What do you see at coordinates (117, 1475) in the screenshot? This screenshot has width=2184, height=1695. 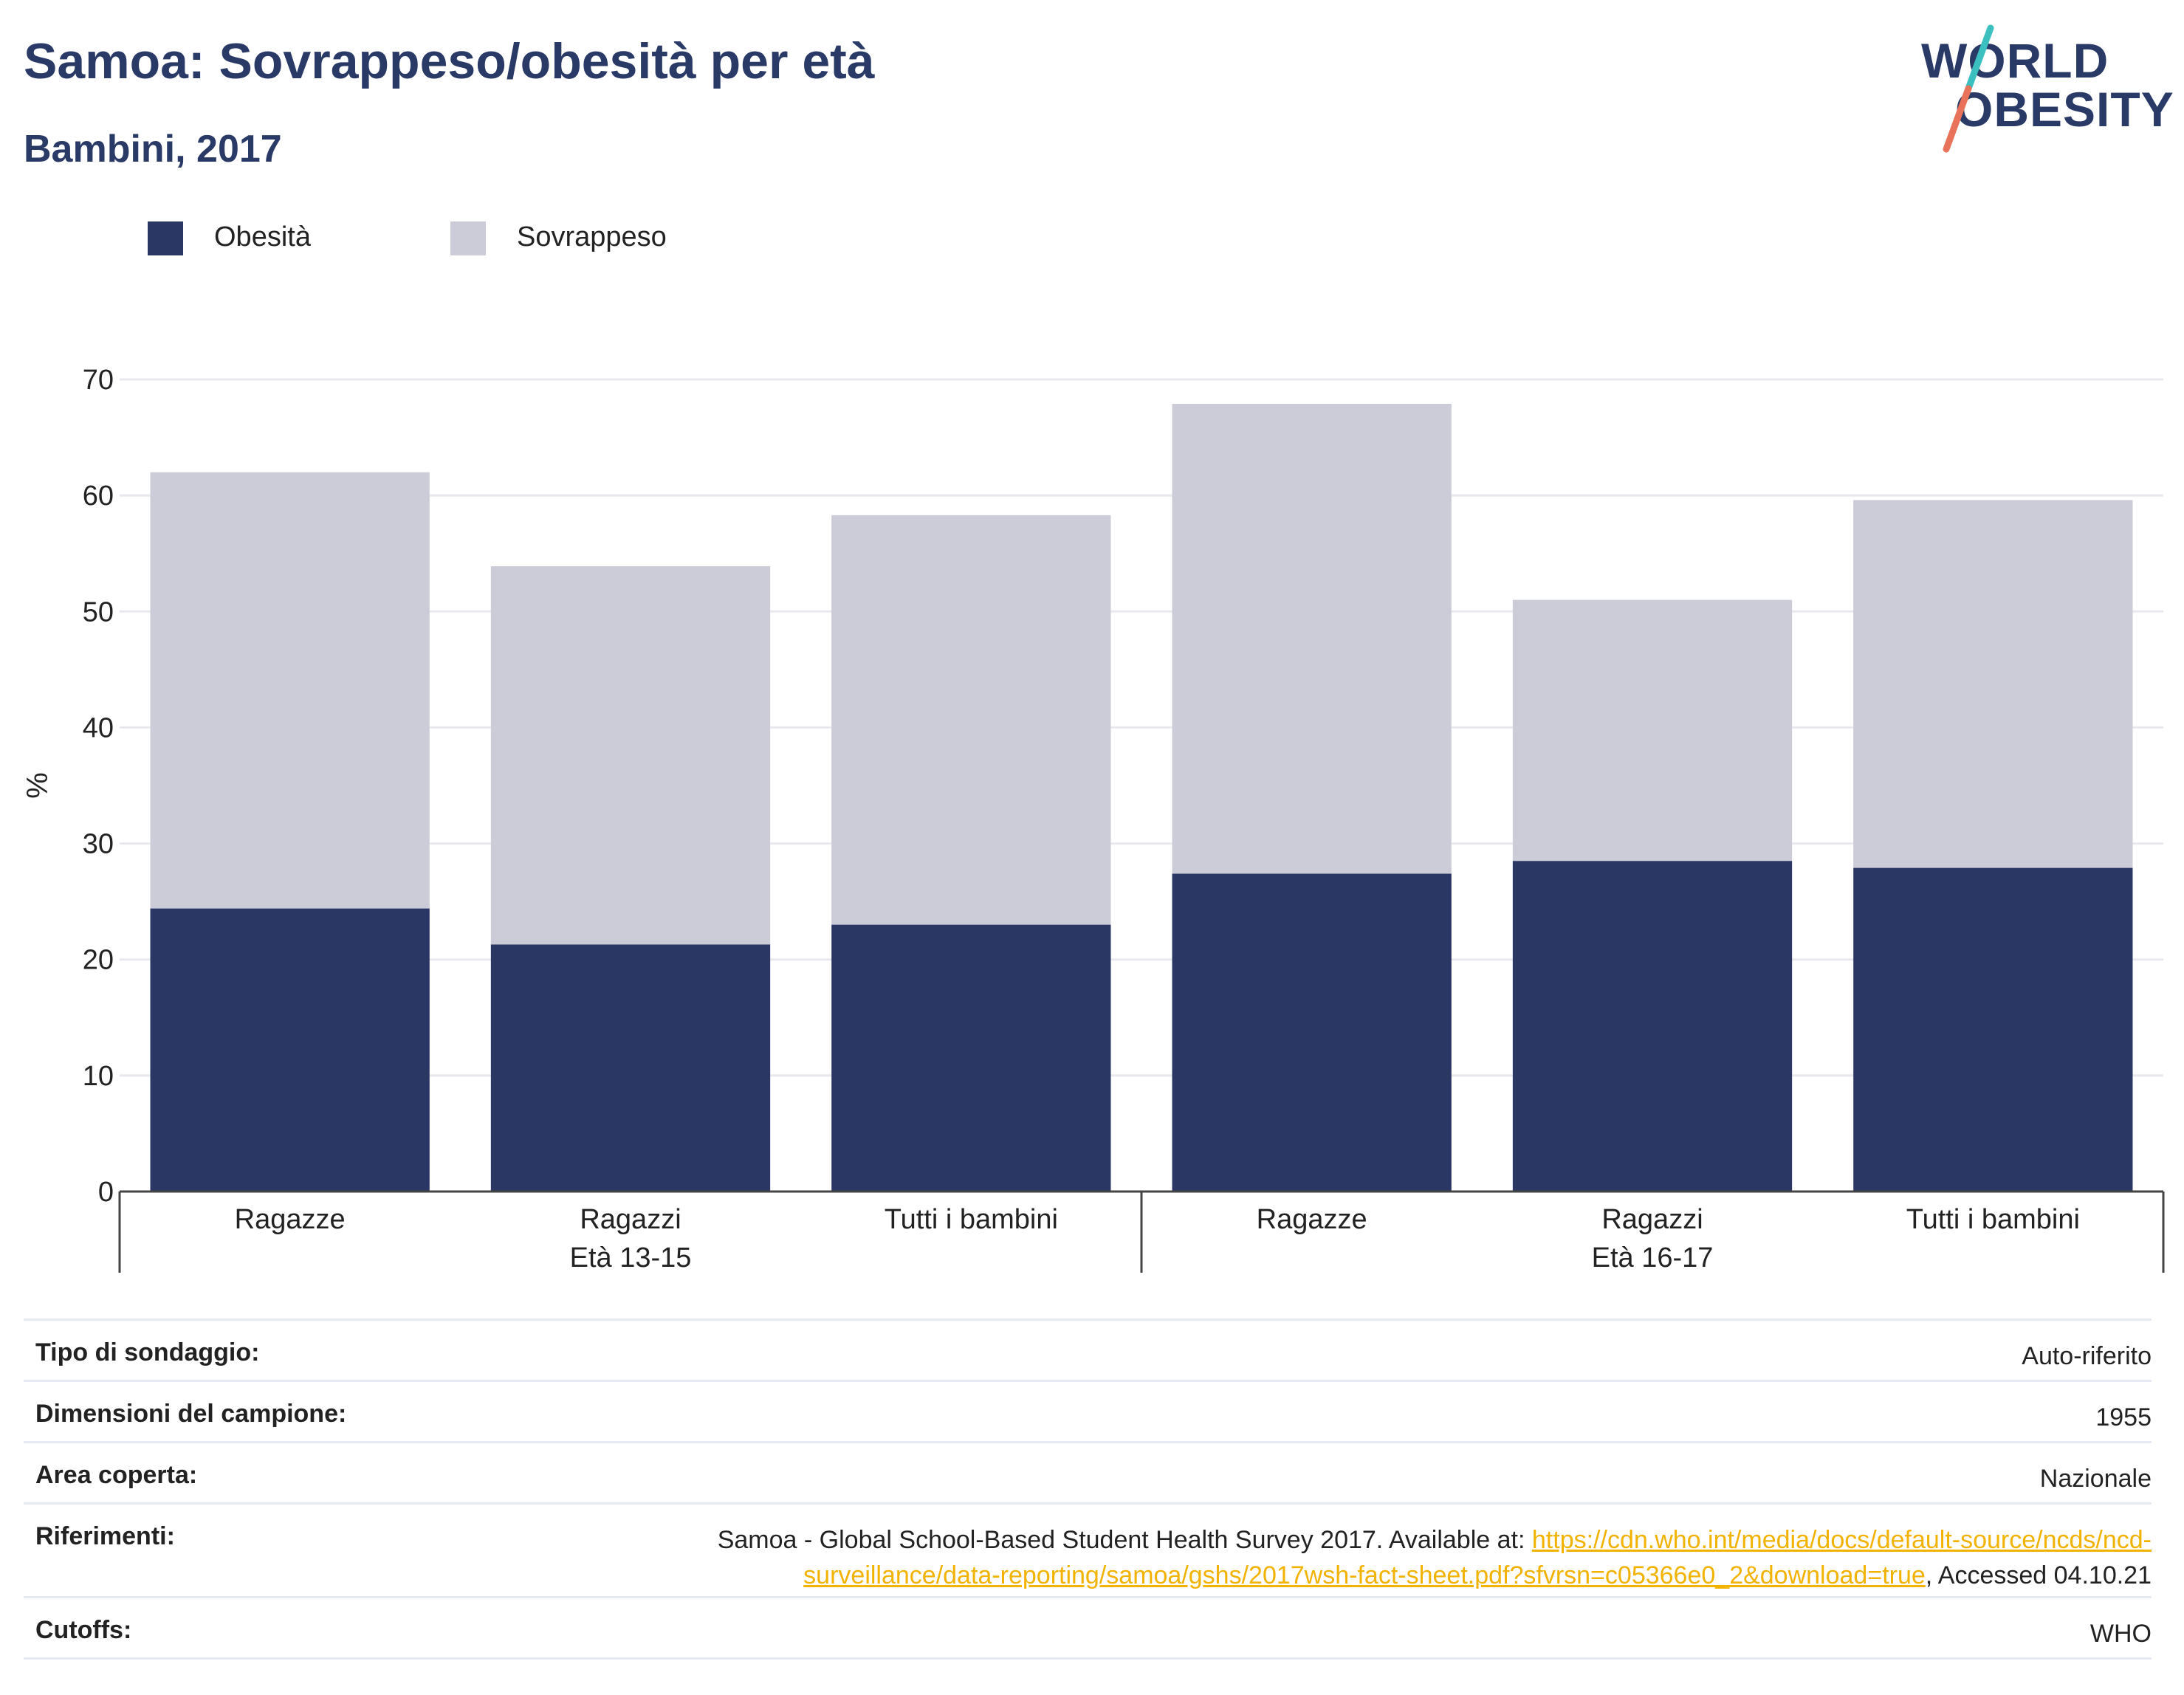 I see `info-label: Area coperta:` at bounding box center [117, 1475].